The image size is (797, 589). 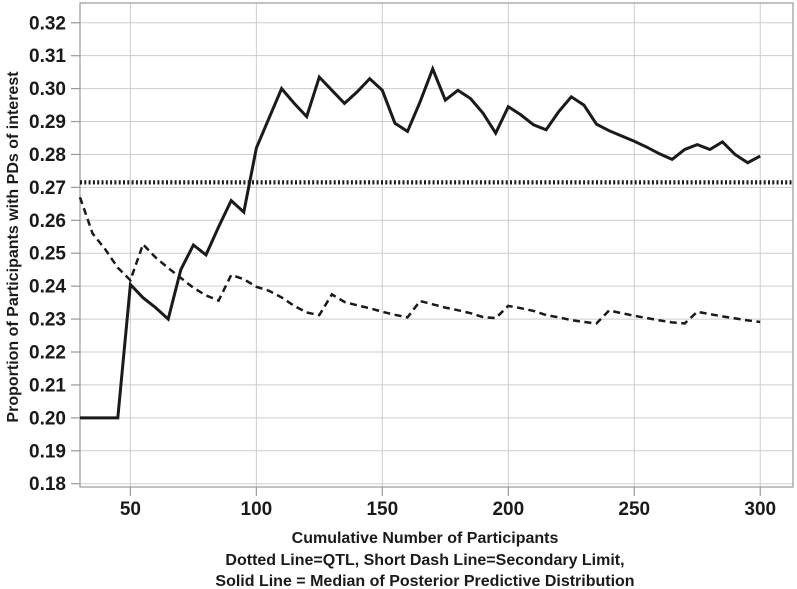 I want to click on x-tick-label: 50, so click(x=130, y=509).